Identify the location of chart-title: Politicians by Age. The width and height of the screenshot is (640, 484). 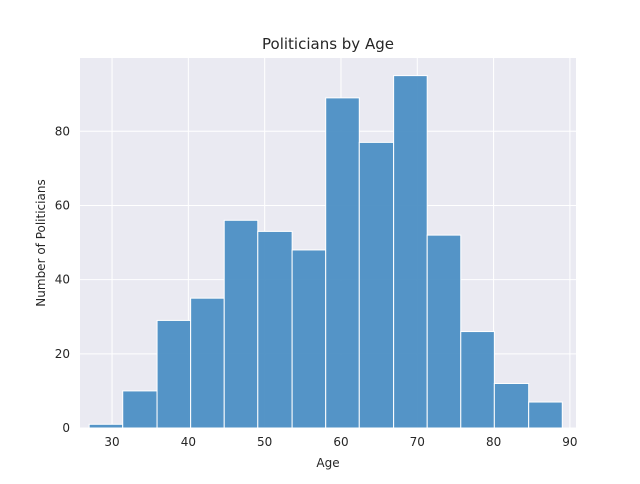
(328, 44).